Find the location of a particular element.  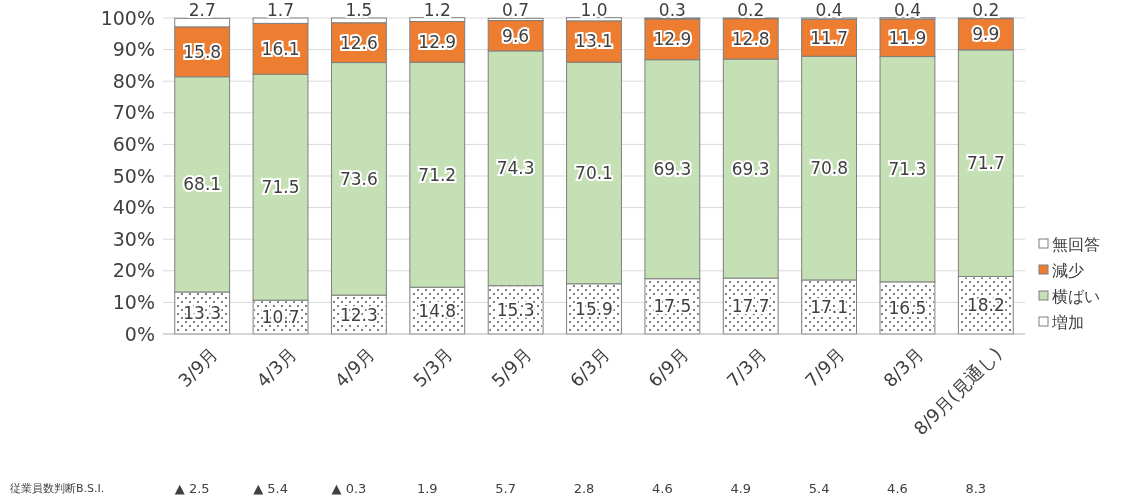

y-tick-label: 60% is located at coordinates (133, 144).